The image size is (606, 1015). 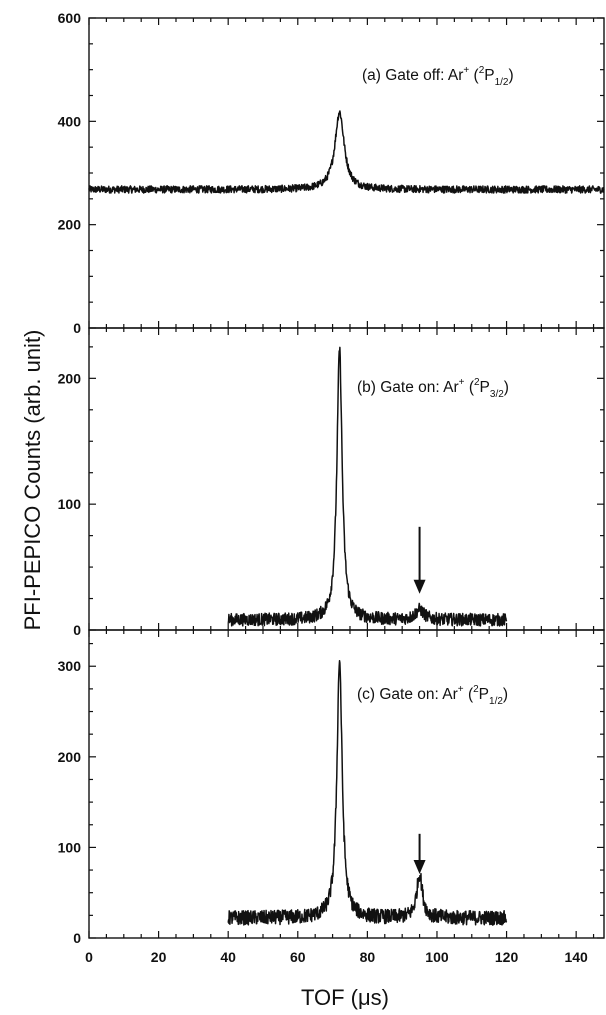 I want to click on panel-label-part: (c) Gate on: Ar, so click(x=407, y=694).